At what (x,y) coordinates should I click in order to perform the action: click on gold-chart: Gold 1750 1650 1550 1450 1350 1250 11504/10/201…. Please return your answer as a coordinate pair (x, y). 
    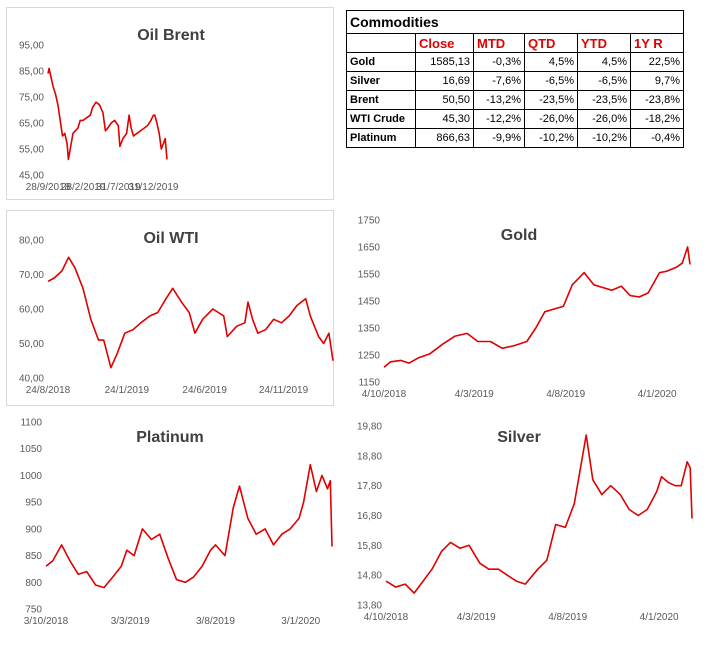
    Looking at the image, I should click on (524, 308).